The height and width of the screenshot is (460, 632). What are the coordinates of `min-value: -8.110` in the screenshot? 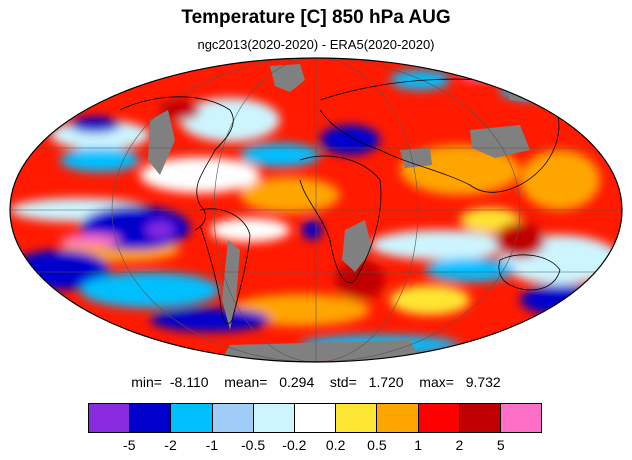 It's located at (189, 382).